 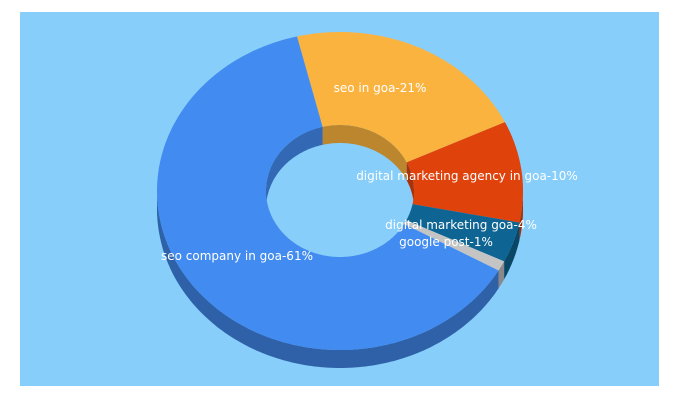 What do you see at coordinates (467, 176) in the screenshot?
I see `slice-label-digital-marketing-agency: digital marketing agency in goa-10%` at bounding box center [467, 176].